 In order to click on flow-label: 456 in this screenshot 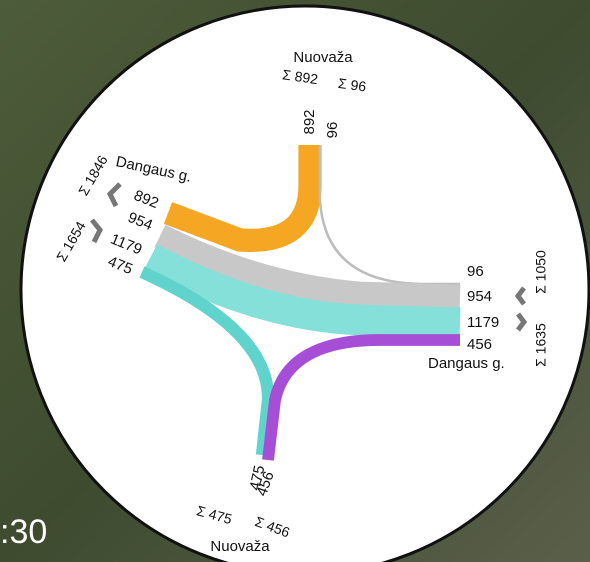, I will do `click(479, 344)`.